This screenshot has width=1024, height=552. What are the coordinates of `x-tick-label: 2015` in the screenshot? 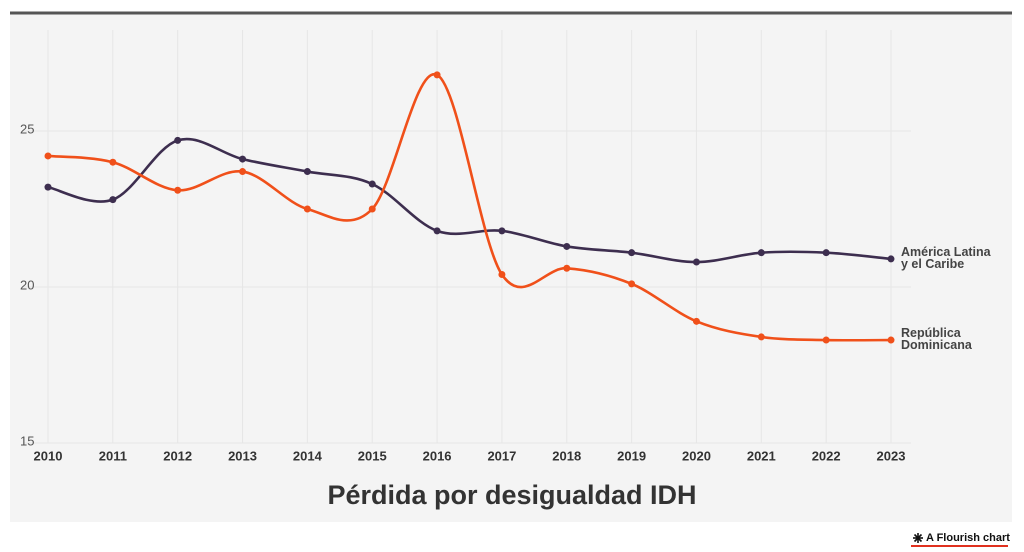 It's located at (372, 455).